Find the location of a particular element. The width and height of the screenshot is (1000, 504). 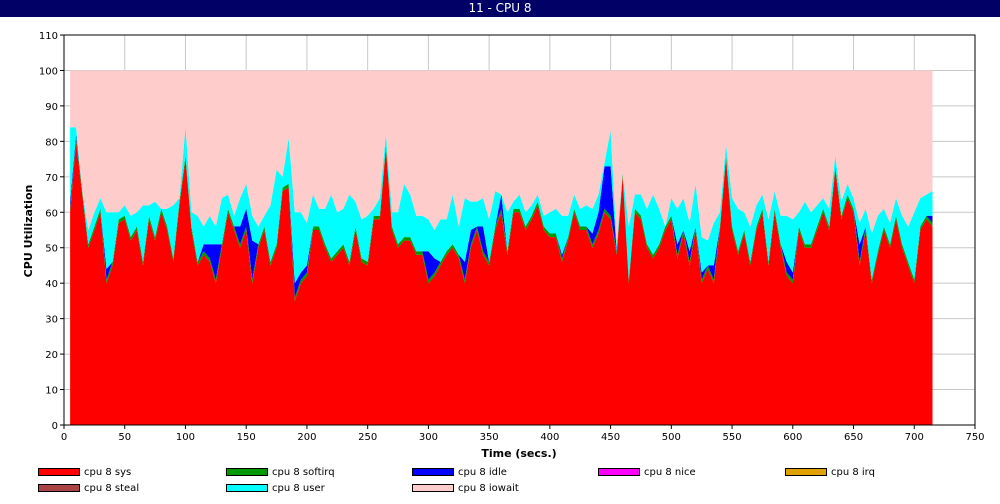

legend-label: cpu 8 idle is located at coordinates (482, 472).